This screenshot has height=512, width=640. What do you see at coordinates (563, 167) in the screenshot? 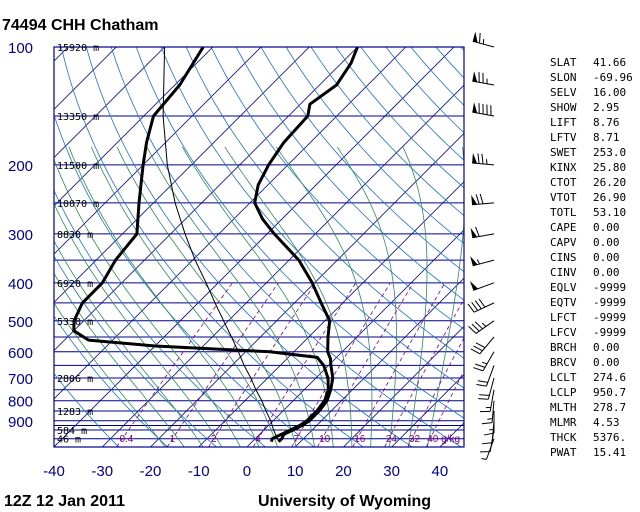
I see `index-key: KINX` at bounding box center [563, 167].